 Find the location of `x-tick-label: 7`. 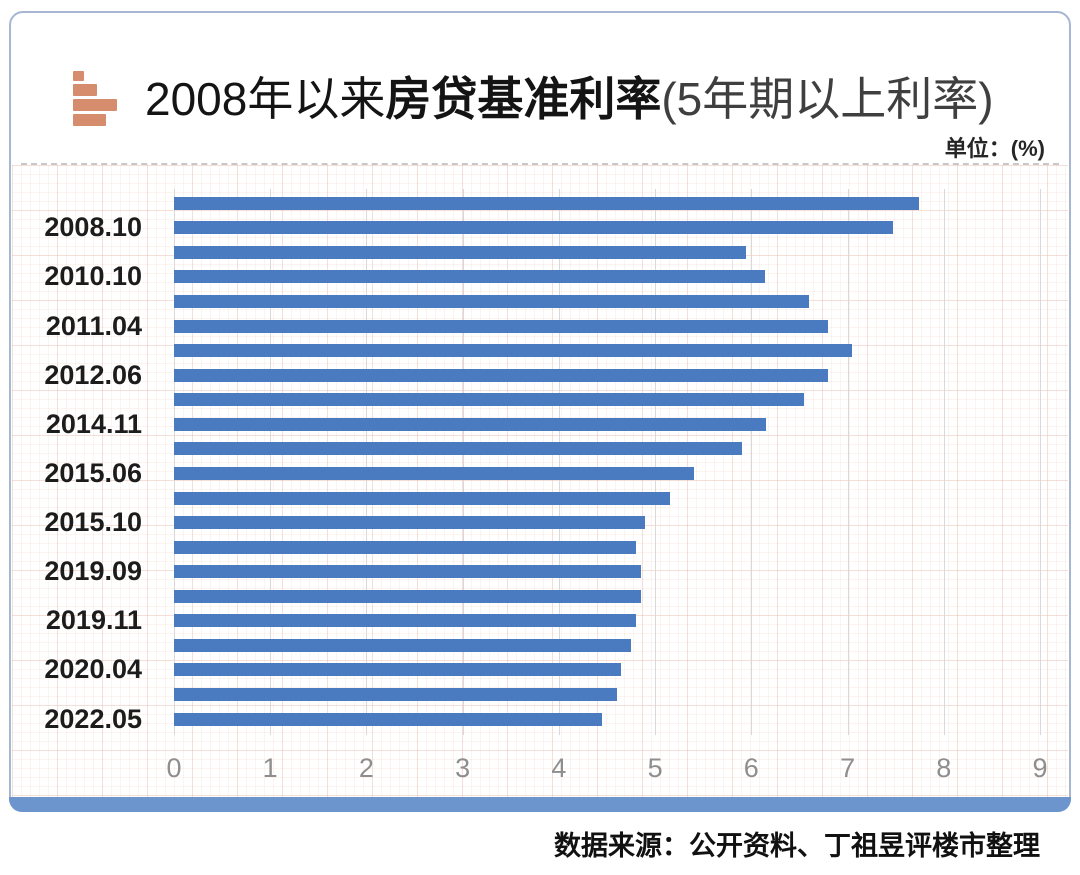

x-tick-label: 7 is located at coordinates (848, 768).